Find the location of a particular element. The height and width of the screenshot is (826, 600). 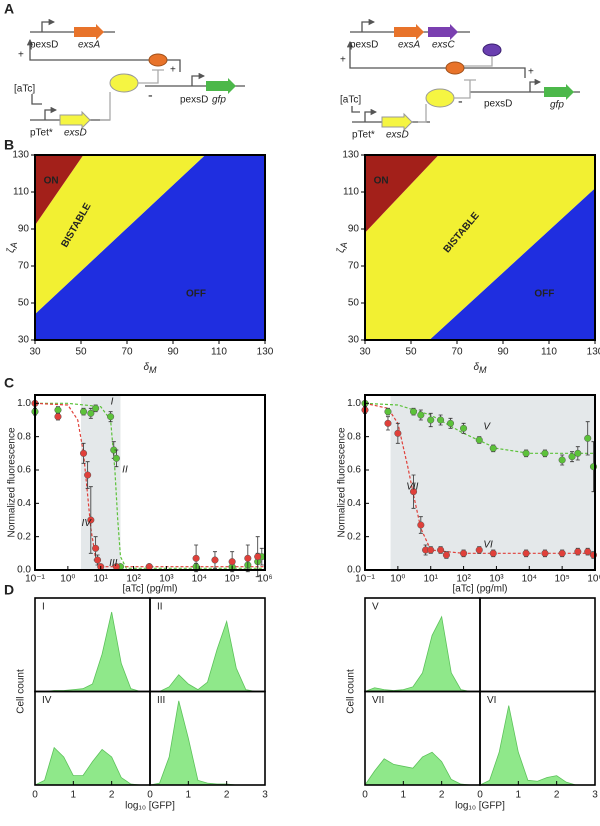

shaded-range is located at coordinates (492, 482).